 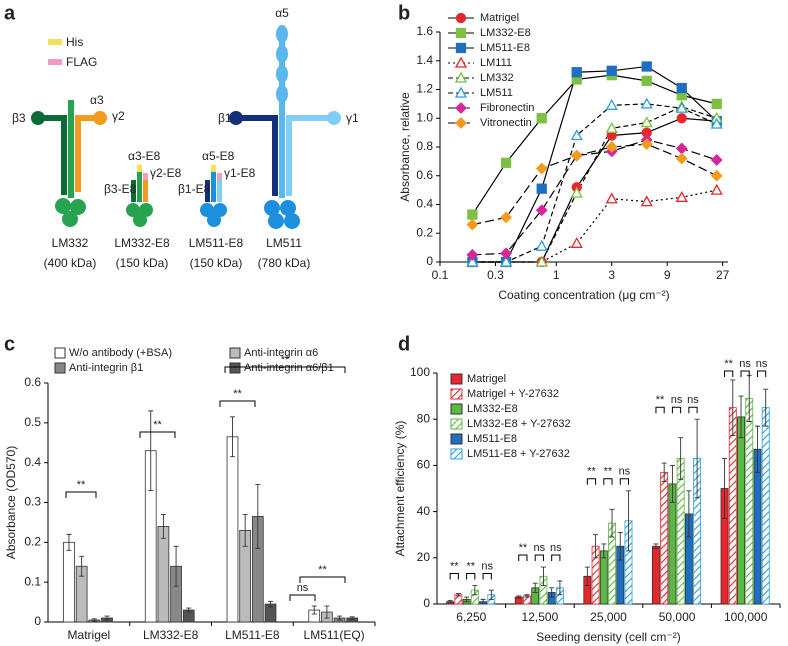 What do you see at coordinates (219, 176) in the screenshot?
I see `flag-tag` at bounding box center [219, 176].